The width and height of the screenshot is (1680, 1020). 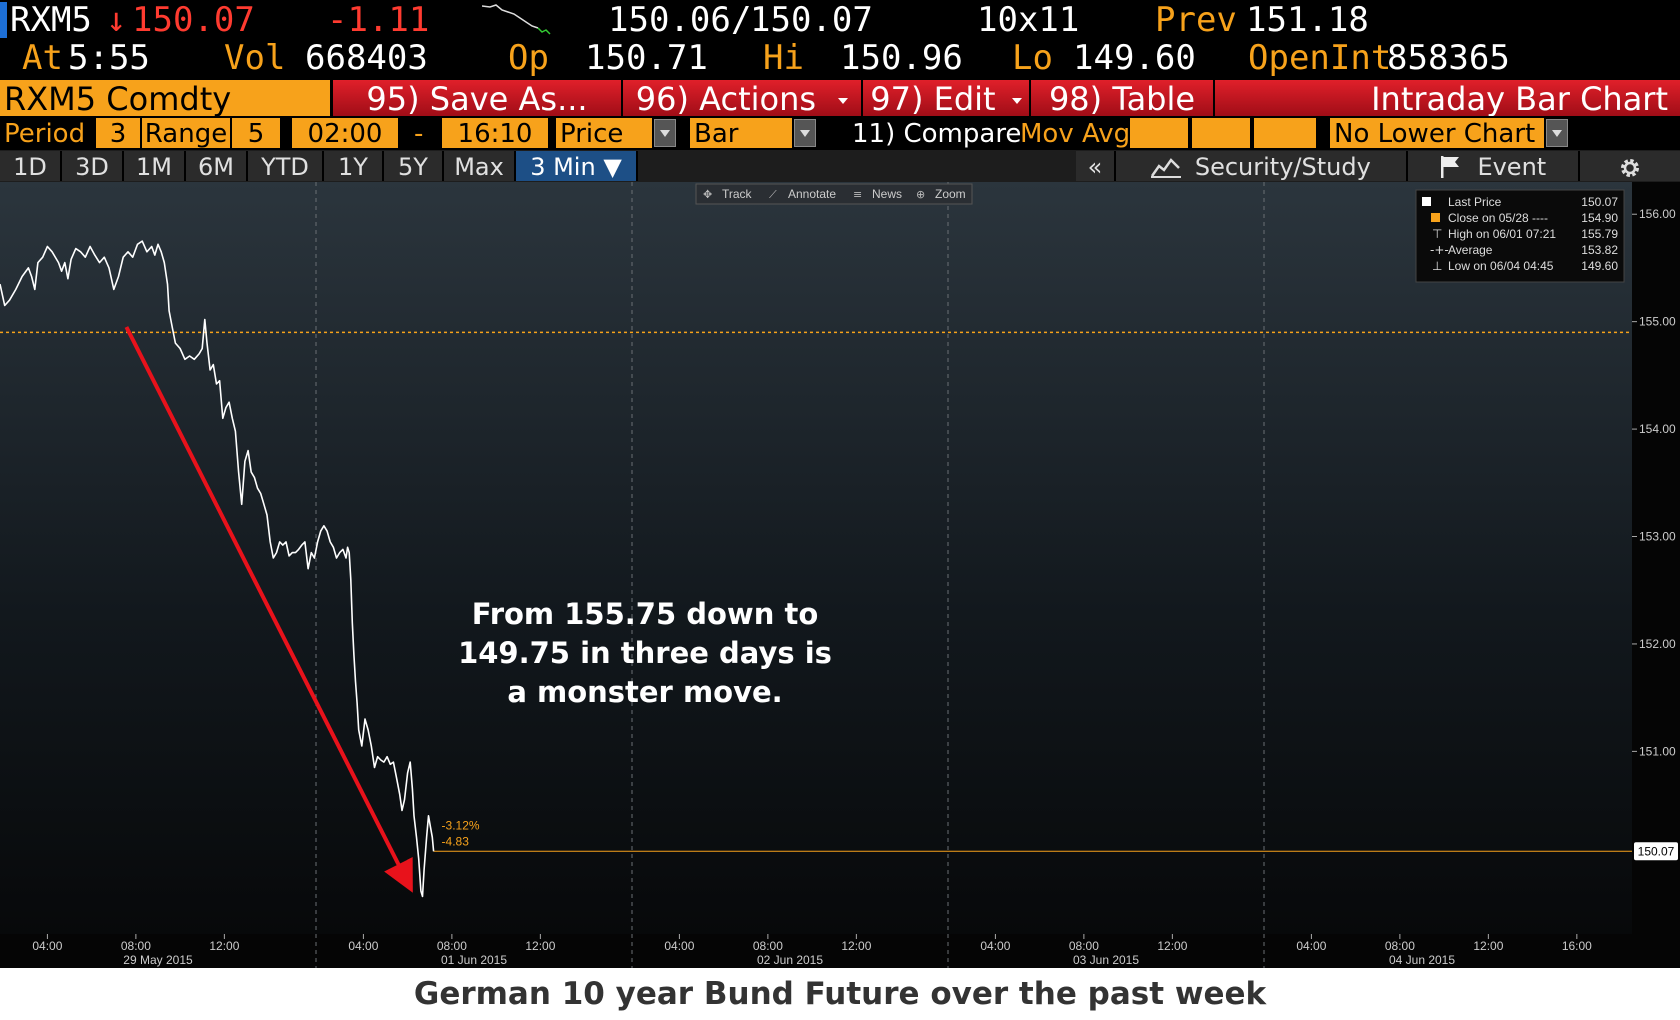 What do you see at coordinates (1426, 201) in the screenshot?
I see `legend-last-price-swatch` at bounding box center [1426, 201].